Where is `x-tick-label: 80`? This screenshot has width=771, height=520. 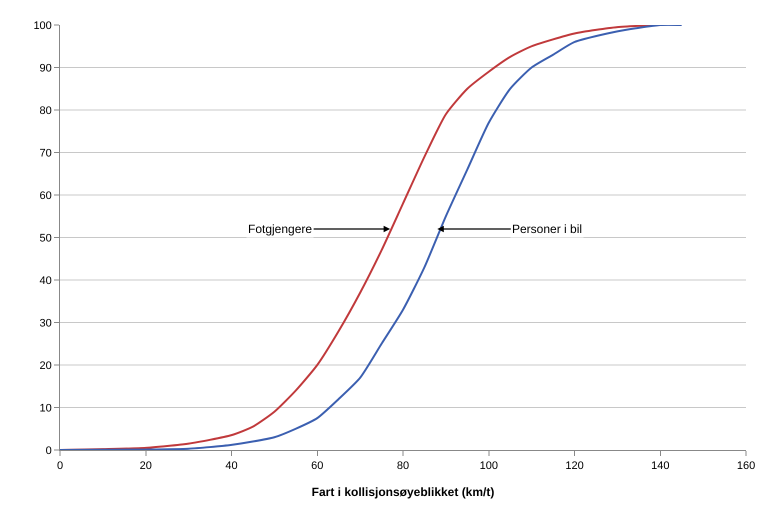
x-tick-label: 80 is located at coordinates (403, 466).